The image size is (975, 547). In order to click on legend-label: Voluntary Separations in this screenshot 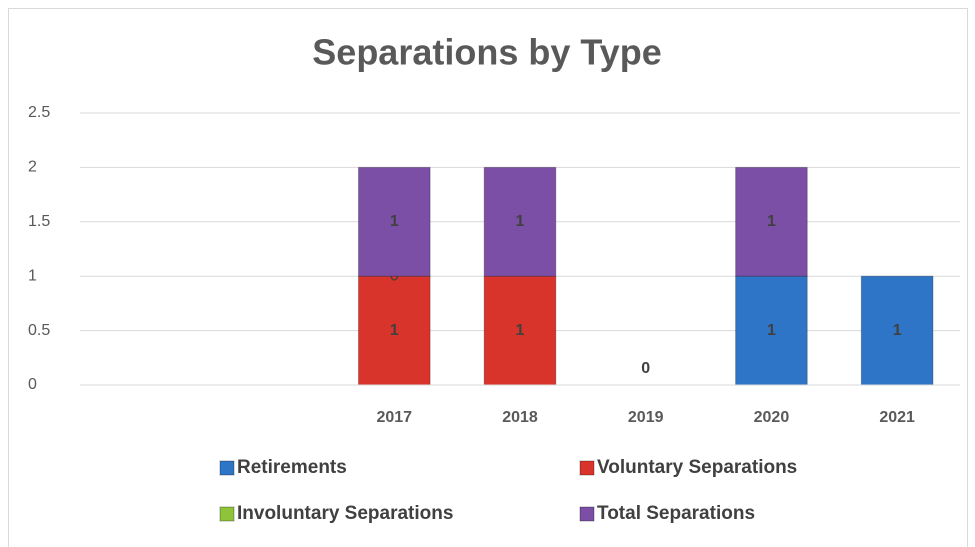, I will do `click(697, 467)`.